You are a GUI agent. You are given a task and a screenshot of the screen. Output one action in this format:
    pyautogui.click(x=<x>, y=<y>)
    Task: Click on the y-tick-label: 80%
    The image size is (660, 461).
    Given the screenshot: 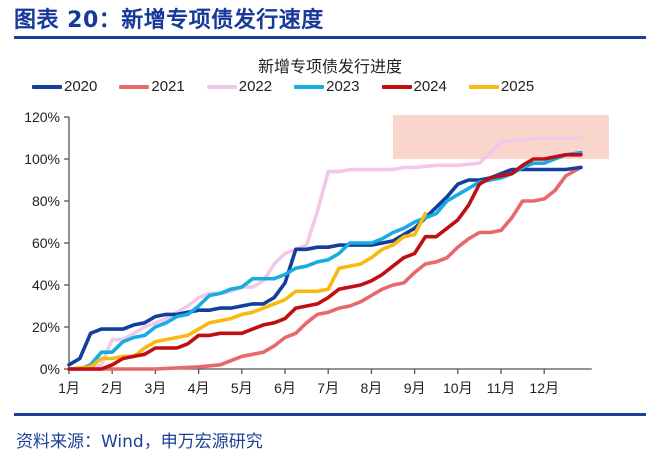 What is the action you would take?
    pyautogui.click(x=46, y=201)
    